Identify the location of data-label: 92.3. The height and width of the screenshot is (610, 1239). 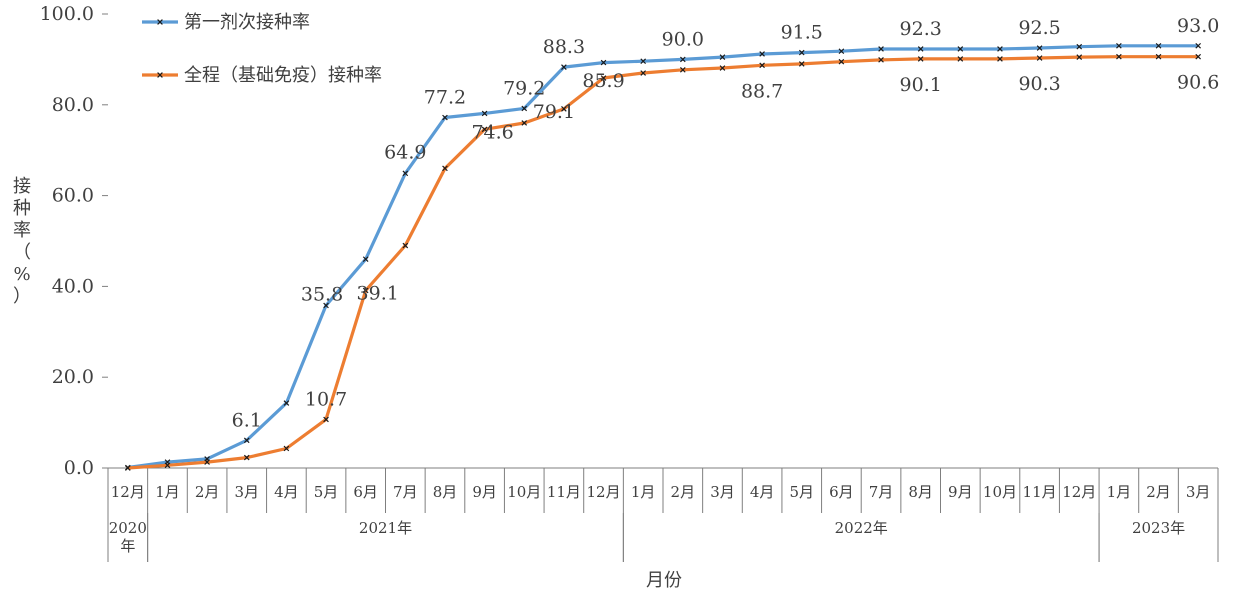
(921, 29).